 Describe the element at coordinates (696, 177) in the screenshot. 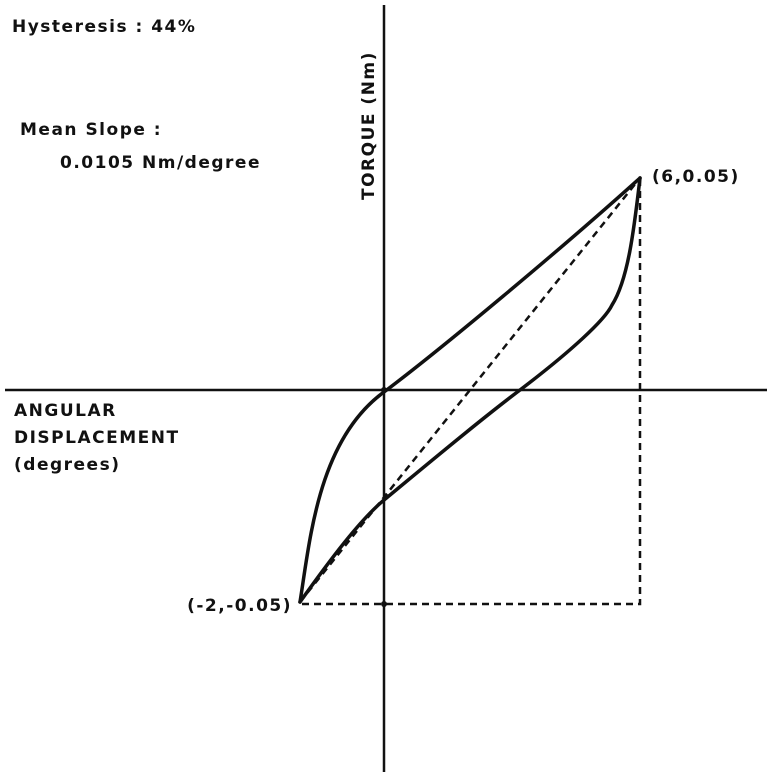

I see `point-label: (6,0.05)` at that location.